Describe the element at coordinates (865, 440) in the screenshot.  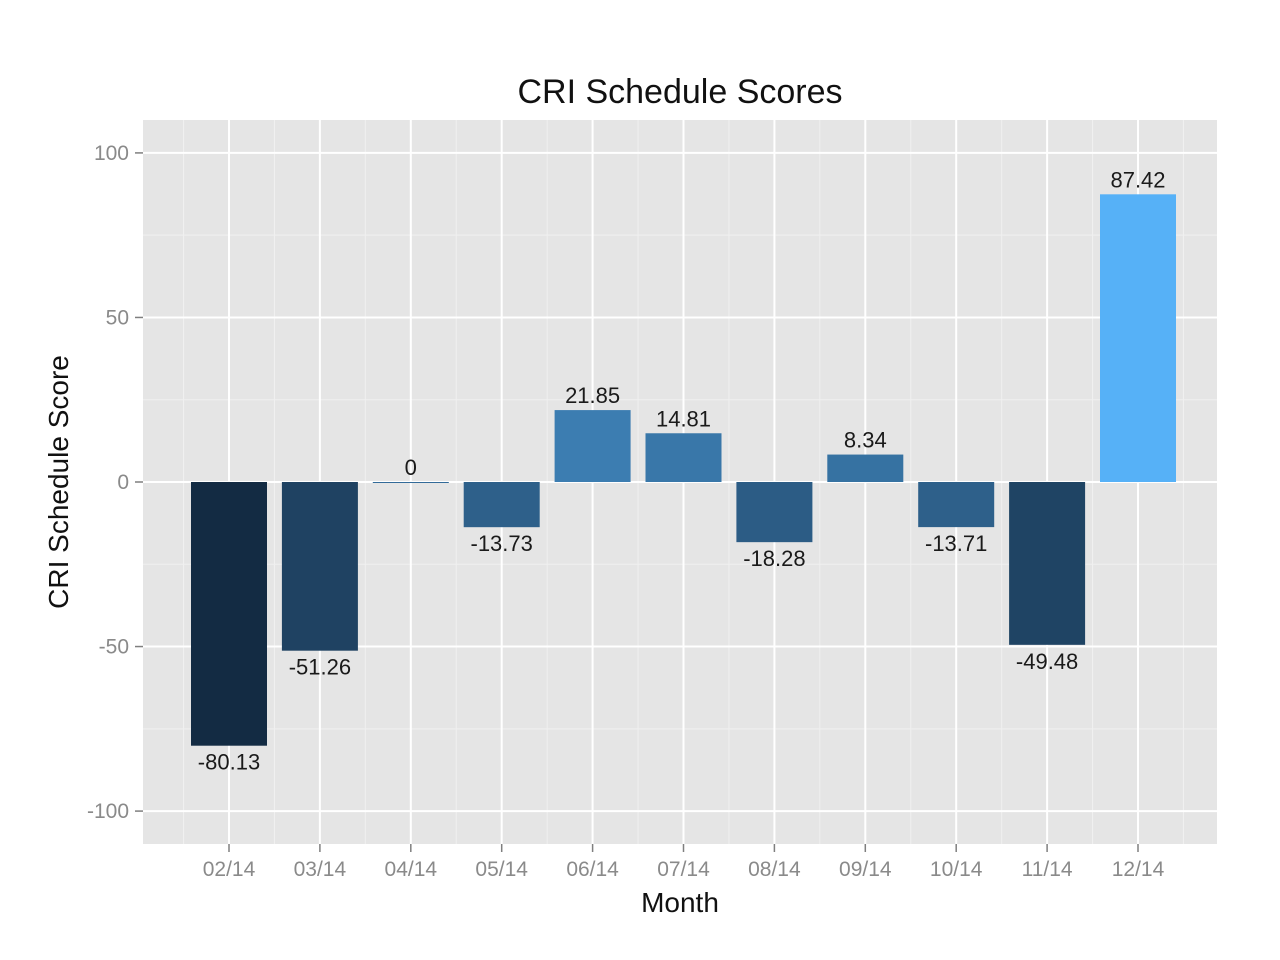
I see `data-label: 8.34` at that location.